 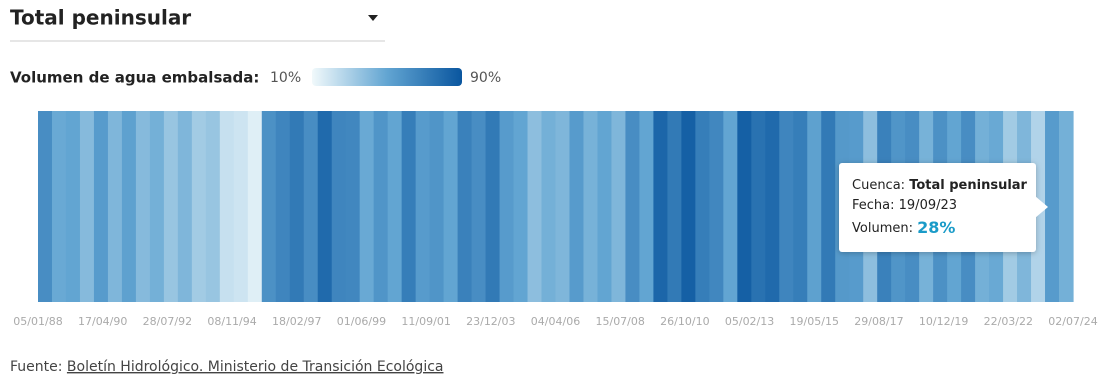 What do you see at coordinates (102, 321) in the screenshot?
I see `x-tick-label: 17/04/90` at bounding box center [102, 321].